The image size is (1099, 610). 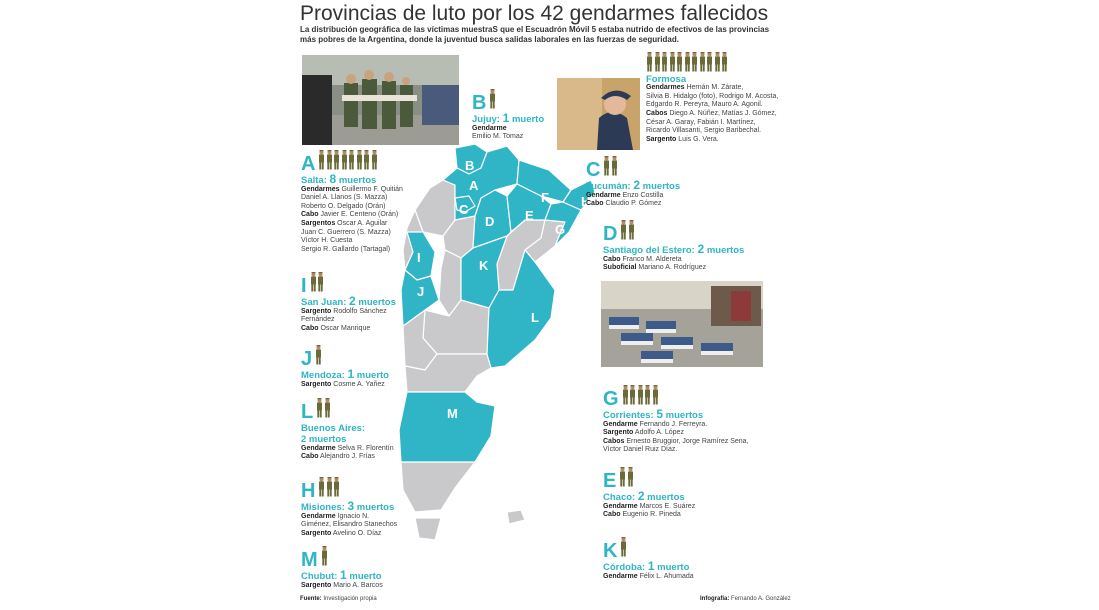 I want to click on person-names: Avelino O. Díaz, so click(x=356, y=533).